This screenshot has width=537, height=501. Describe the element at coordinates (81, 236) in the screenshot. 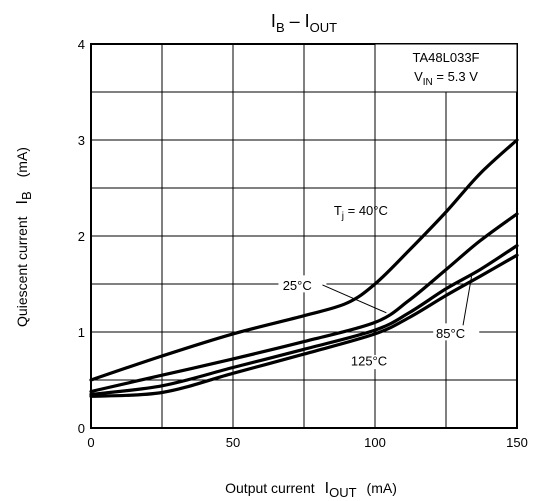

I see `y-tick-label: 2` at that location.